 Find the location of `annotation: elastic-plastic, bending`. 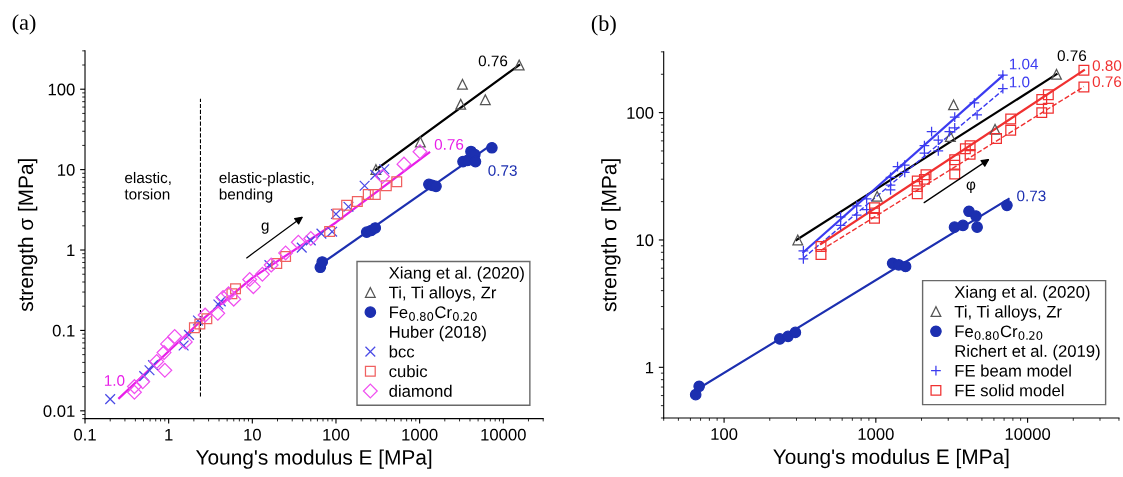

annotation: elastic-plastic, bending is located at coordinates (266, 187).